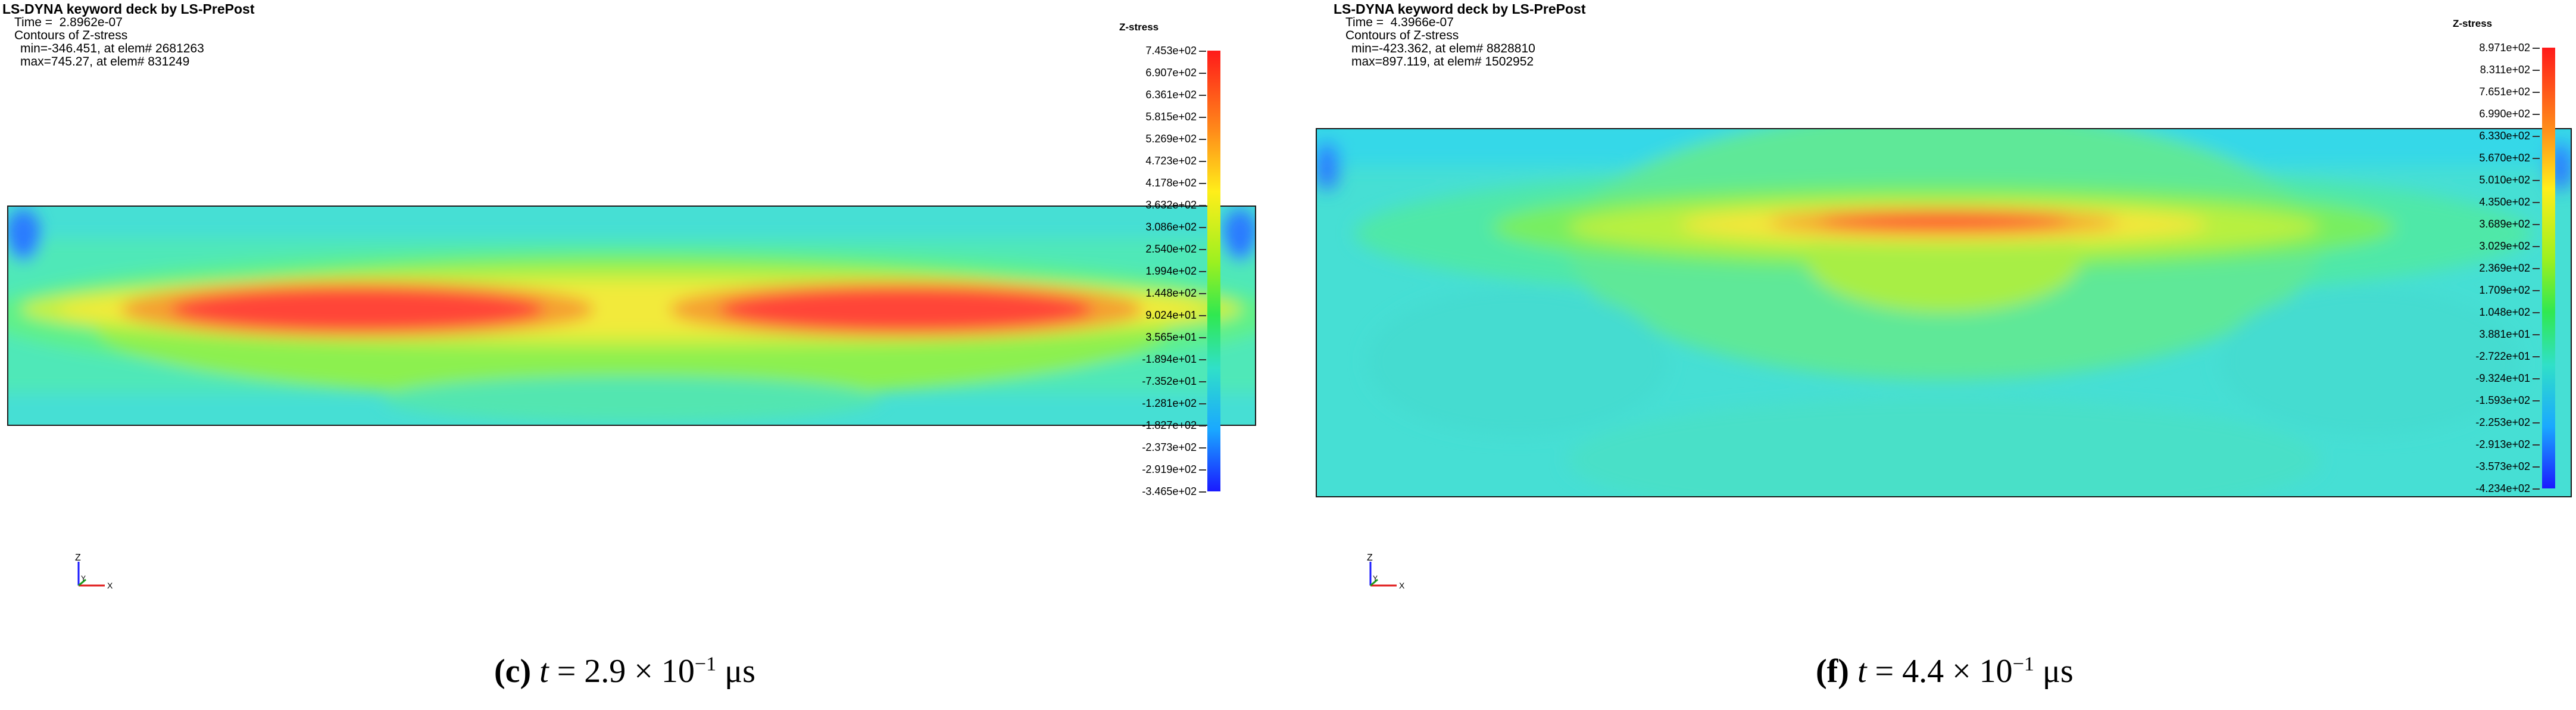  I want to click on colorbar-tick-label: 6.330e+02, so click(2487, 135).